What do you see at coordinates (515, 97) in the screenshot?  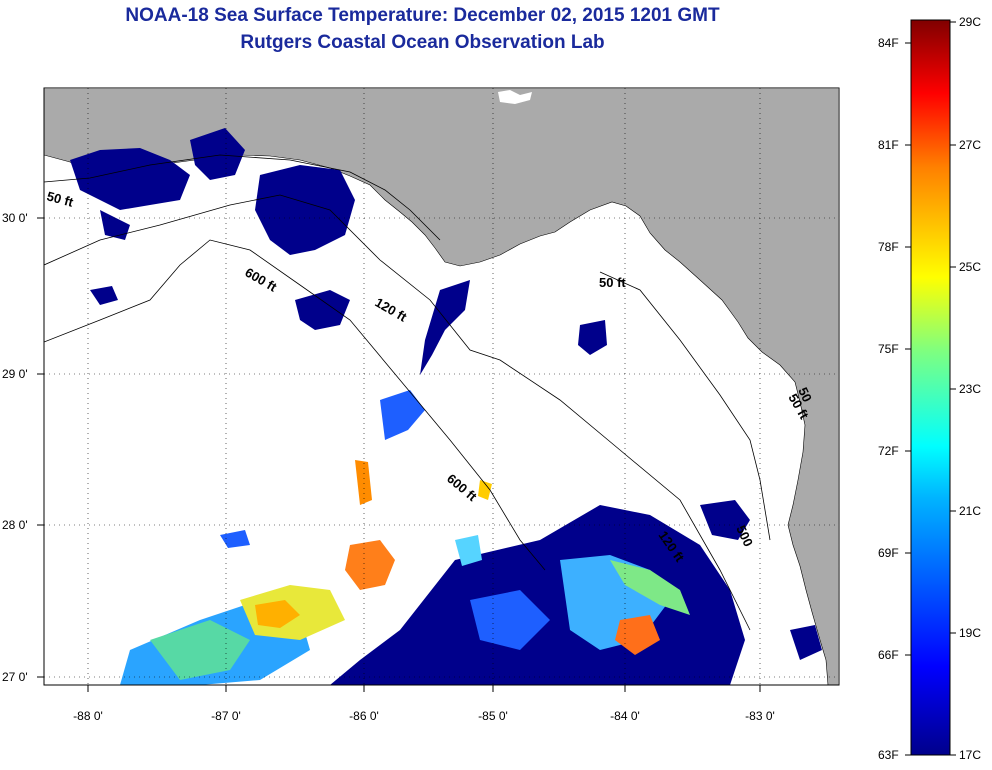 I see `island` at bounding box center [515, 97].